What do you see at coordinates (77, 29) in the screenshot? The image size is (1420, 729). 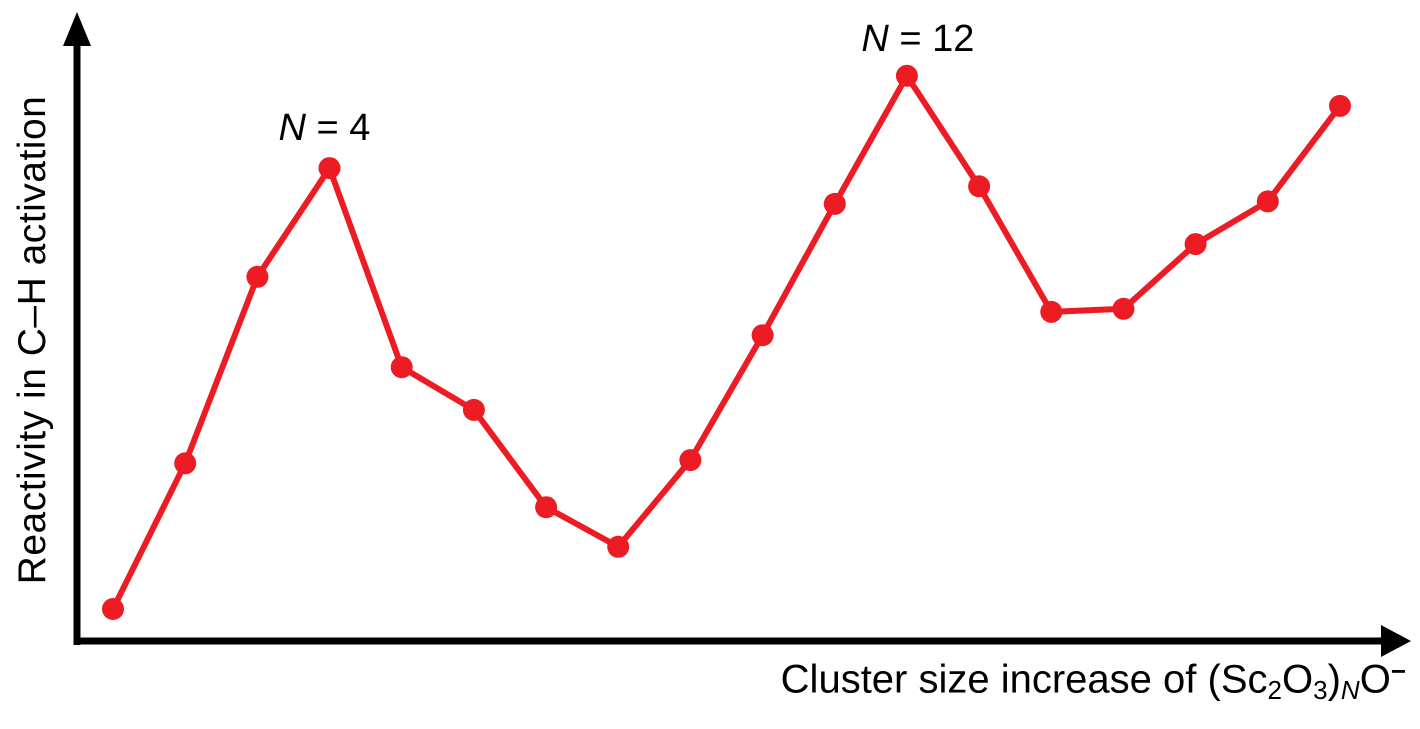 I see `y-axis-arrowhead-icon` at bounding box center [77, 29].